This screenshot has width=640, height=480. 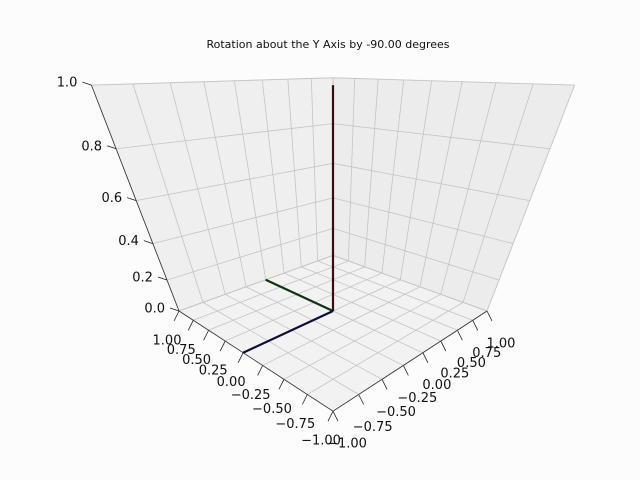 I want to click on z-tick-label: 0.8, so click(x=91, y=146).